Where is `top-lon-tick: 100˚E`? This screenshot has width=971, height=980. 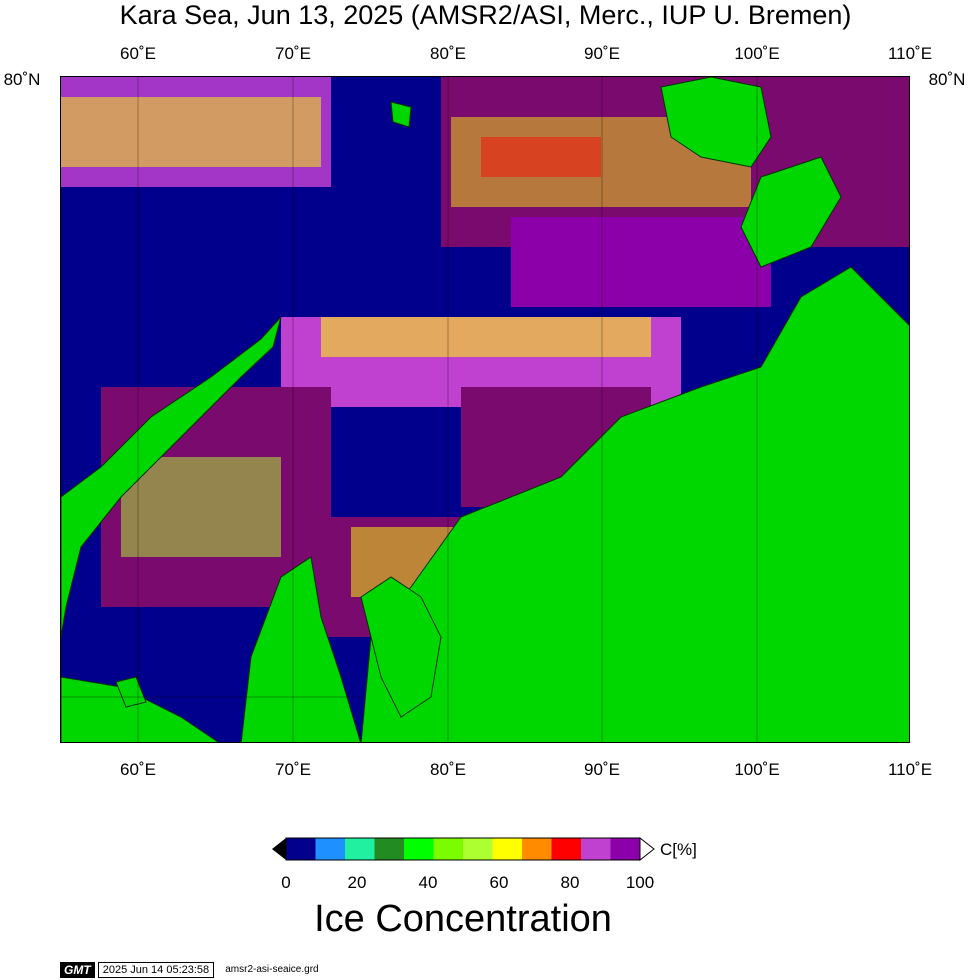
top-lon-tick: 100˚E is located at coordinates (757, 53).